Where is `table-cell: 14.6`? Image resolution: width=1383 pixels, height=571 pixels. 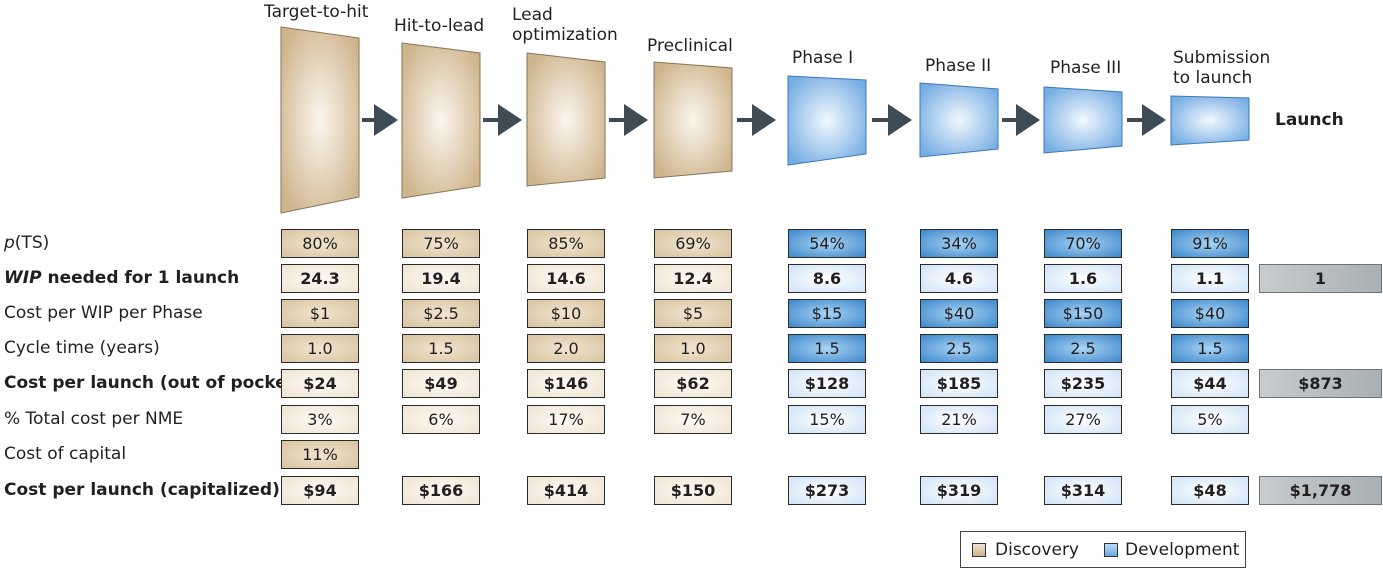 table-cell: 14.6 is located at coordinates (566, 278).